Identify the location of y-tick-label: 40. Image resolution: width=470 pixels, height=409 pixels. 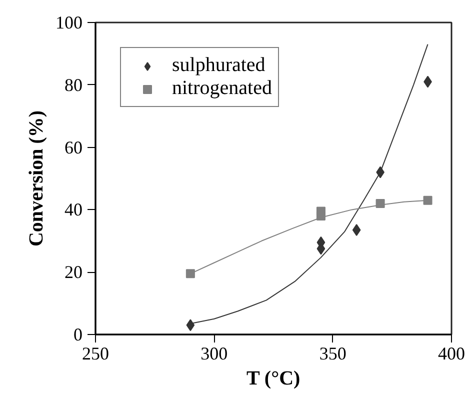
(73, 210).